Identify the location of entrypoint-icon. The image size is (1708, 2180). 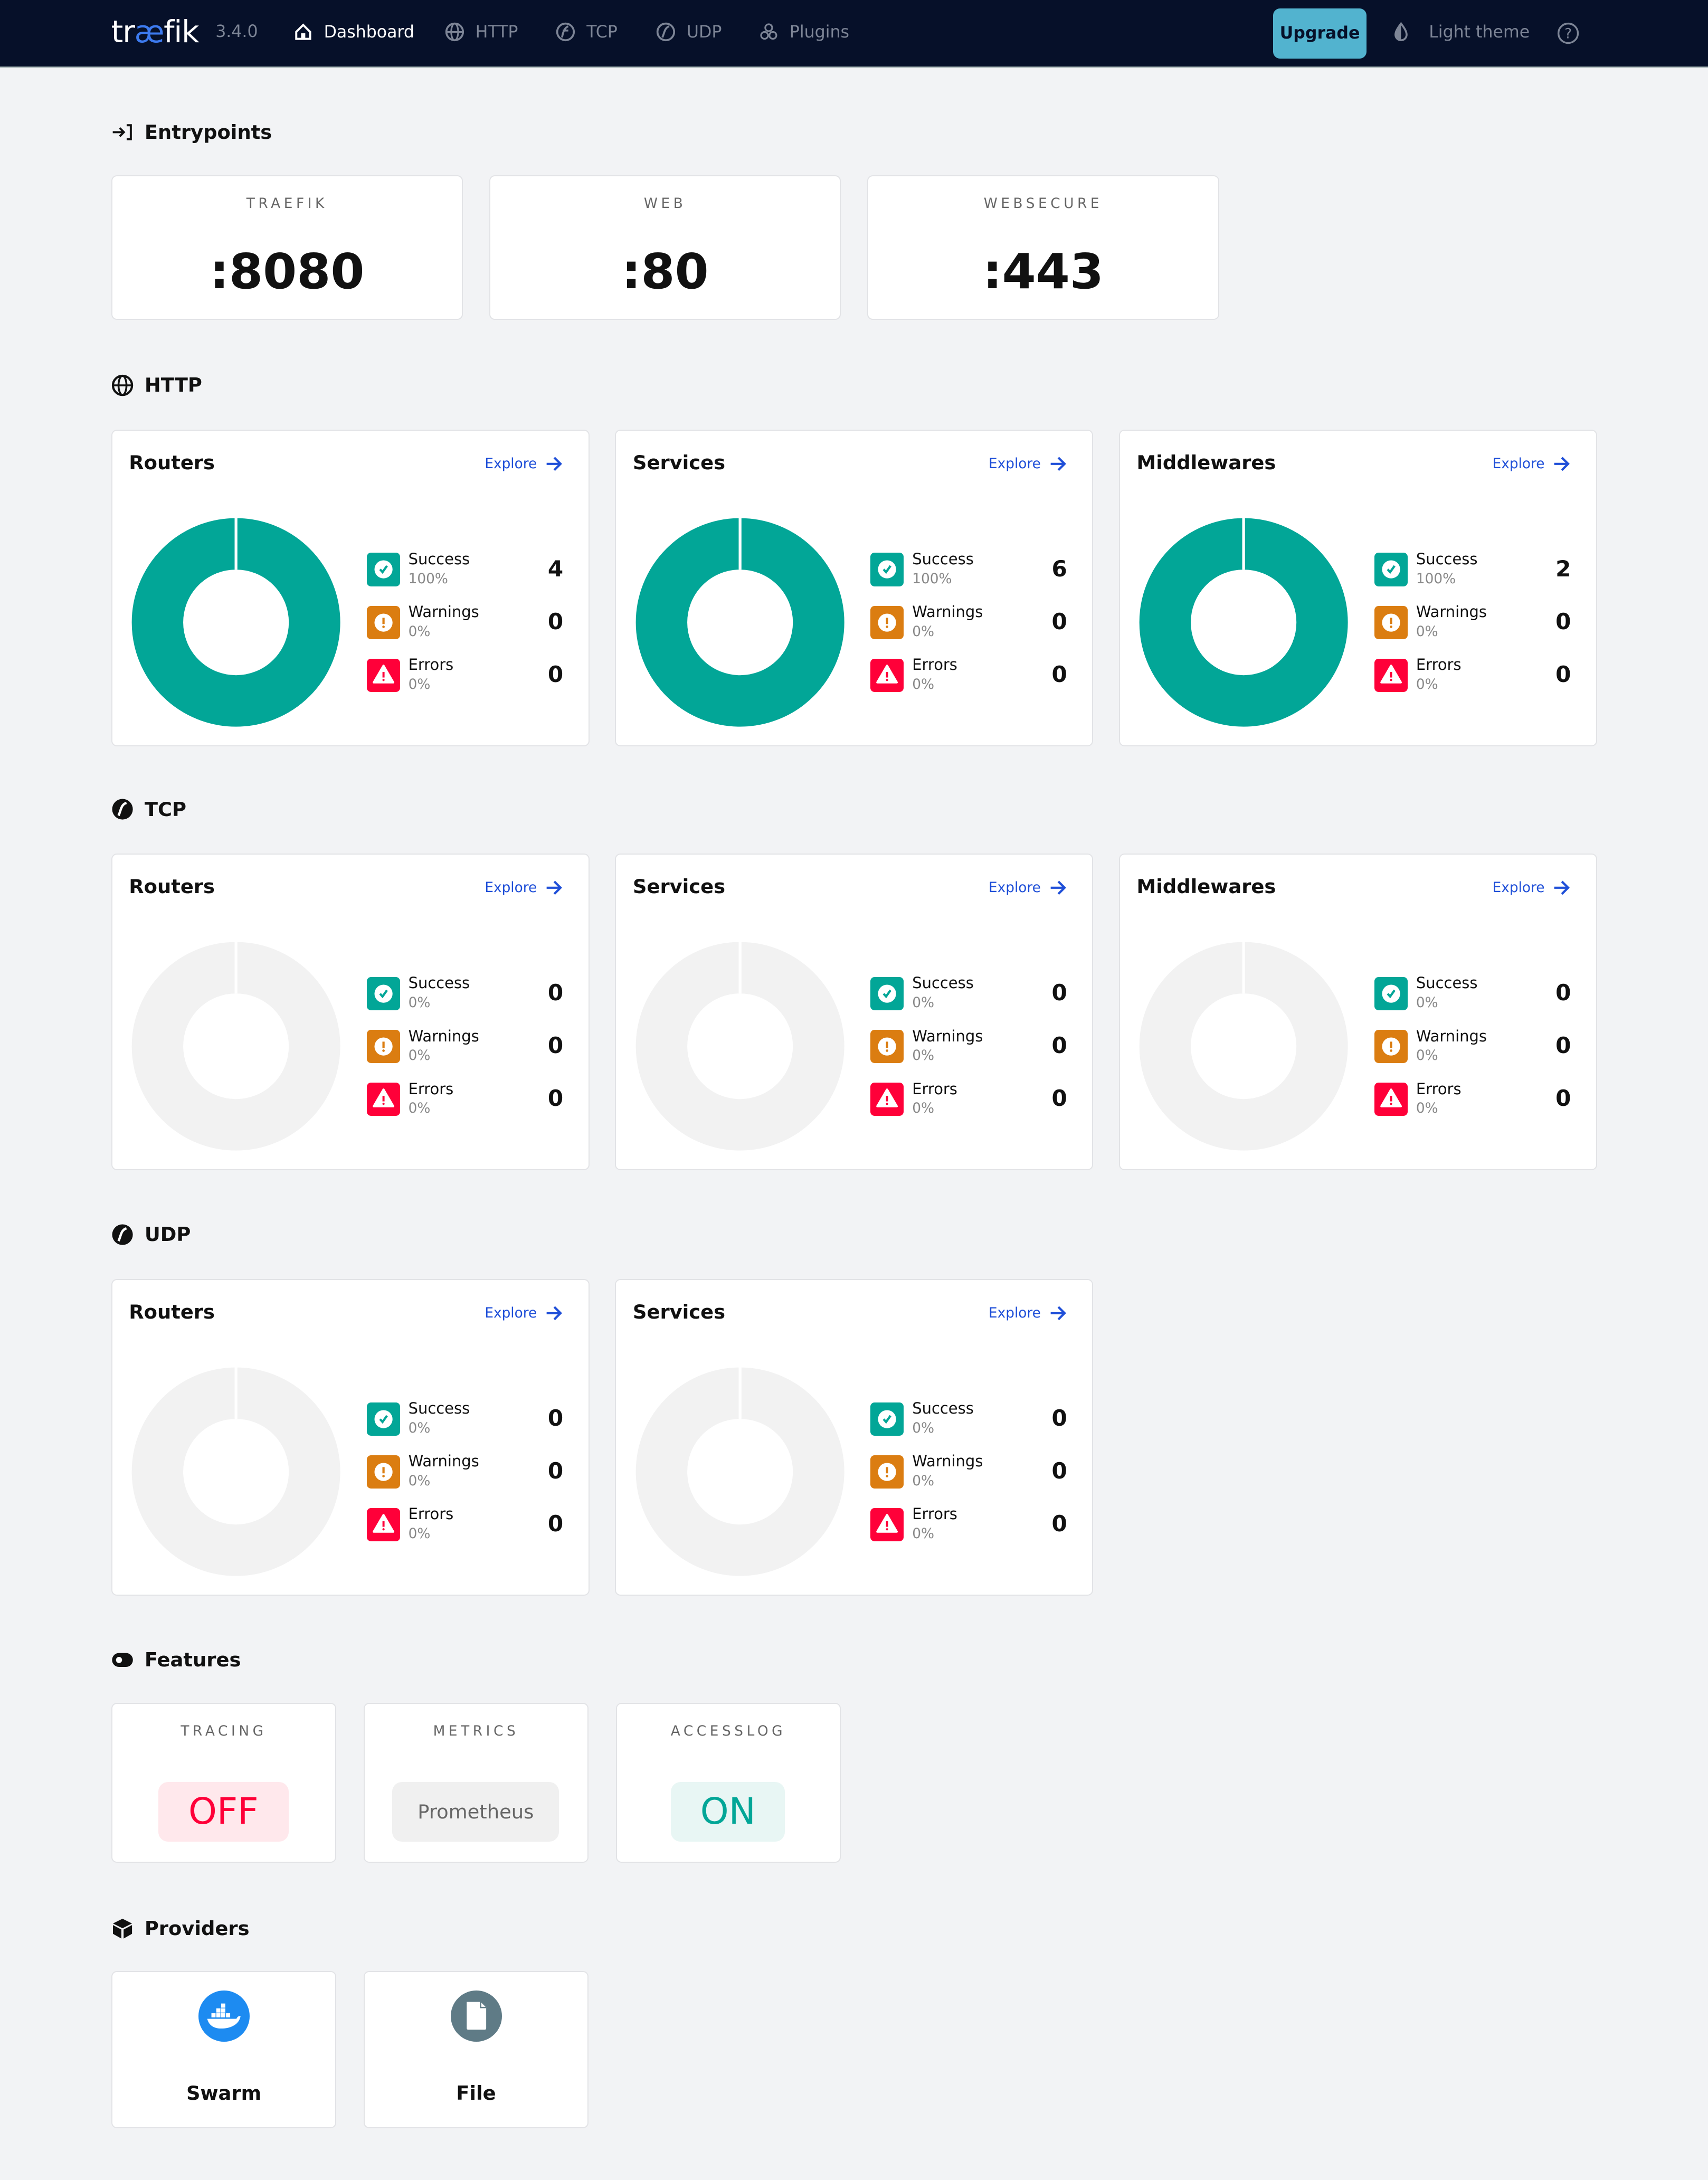
(122, 132).